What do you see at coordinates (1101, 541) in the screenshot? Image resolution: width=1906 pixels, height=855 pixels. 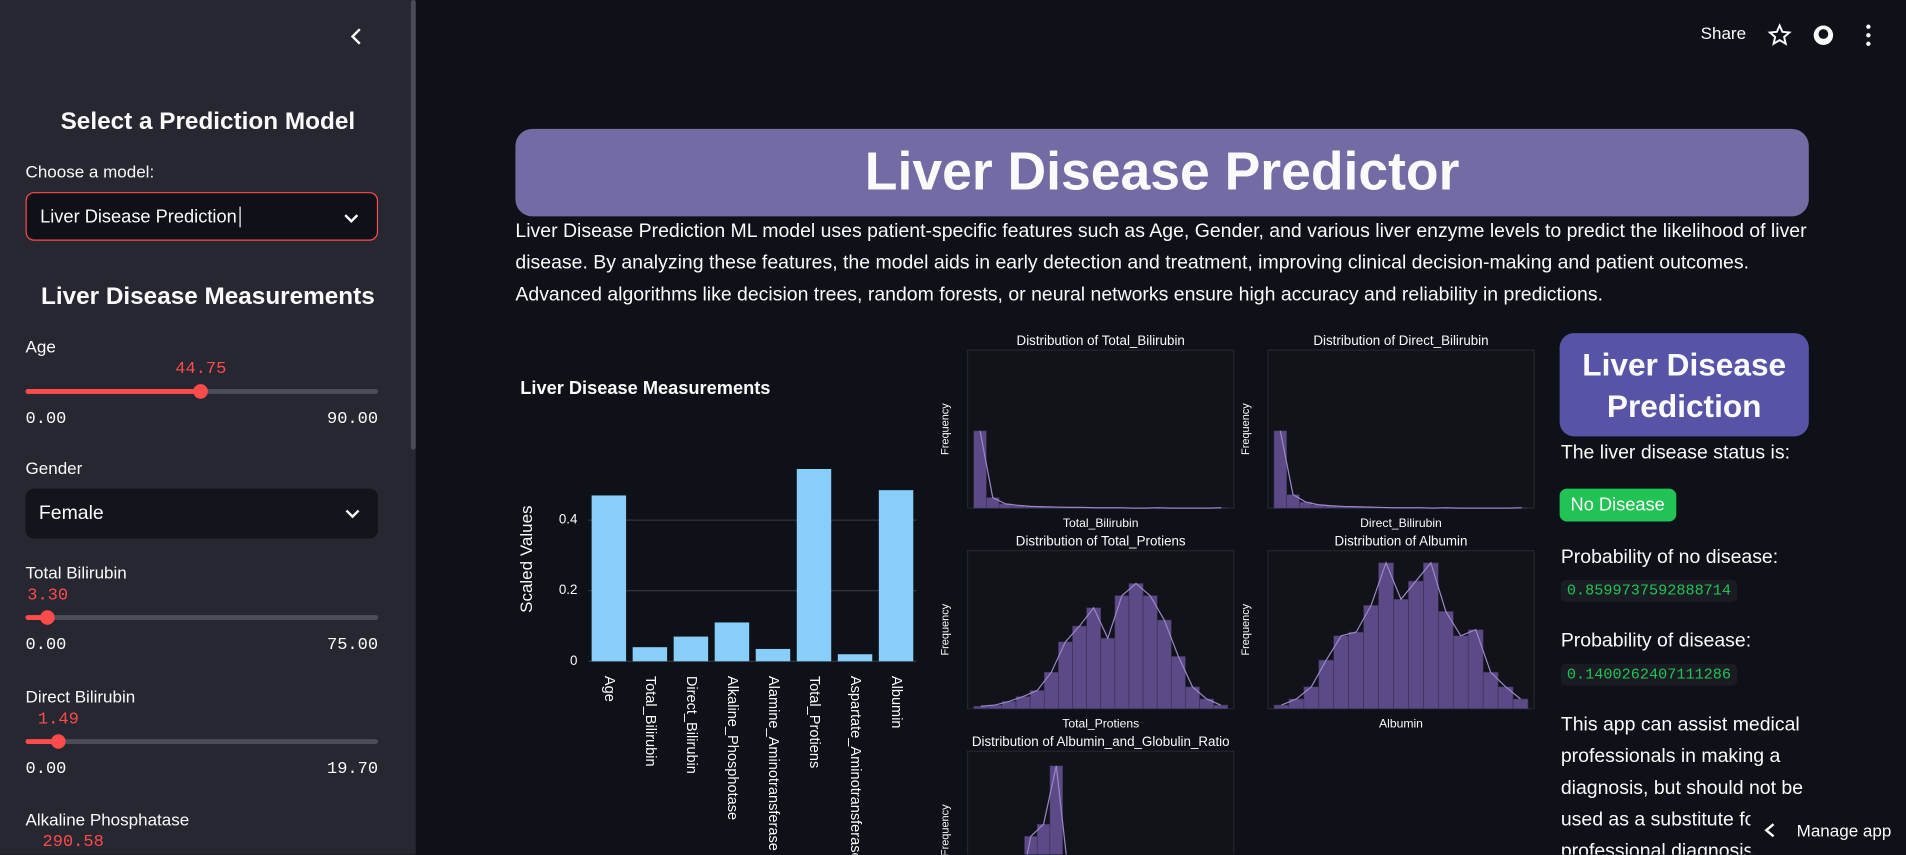 I see `hist-title: Distribution of Total_Protiens` at bounding box center [1101, 541].